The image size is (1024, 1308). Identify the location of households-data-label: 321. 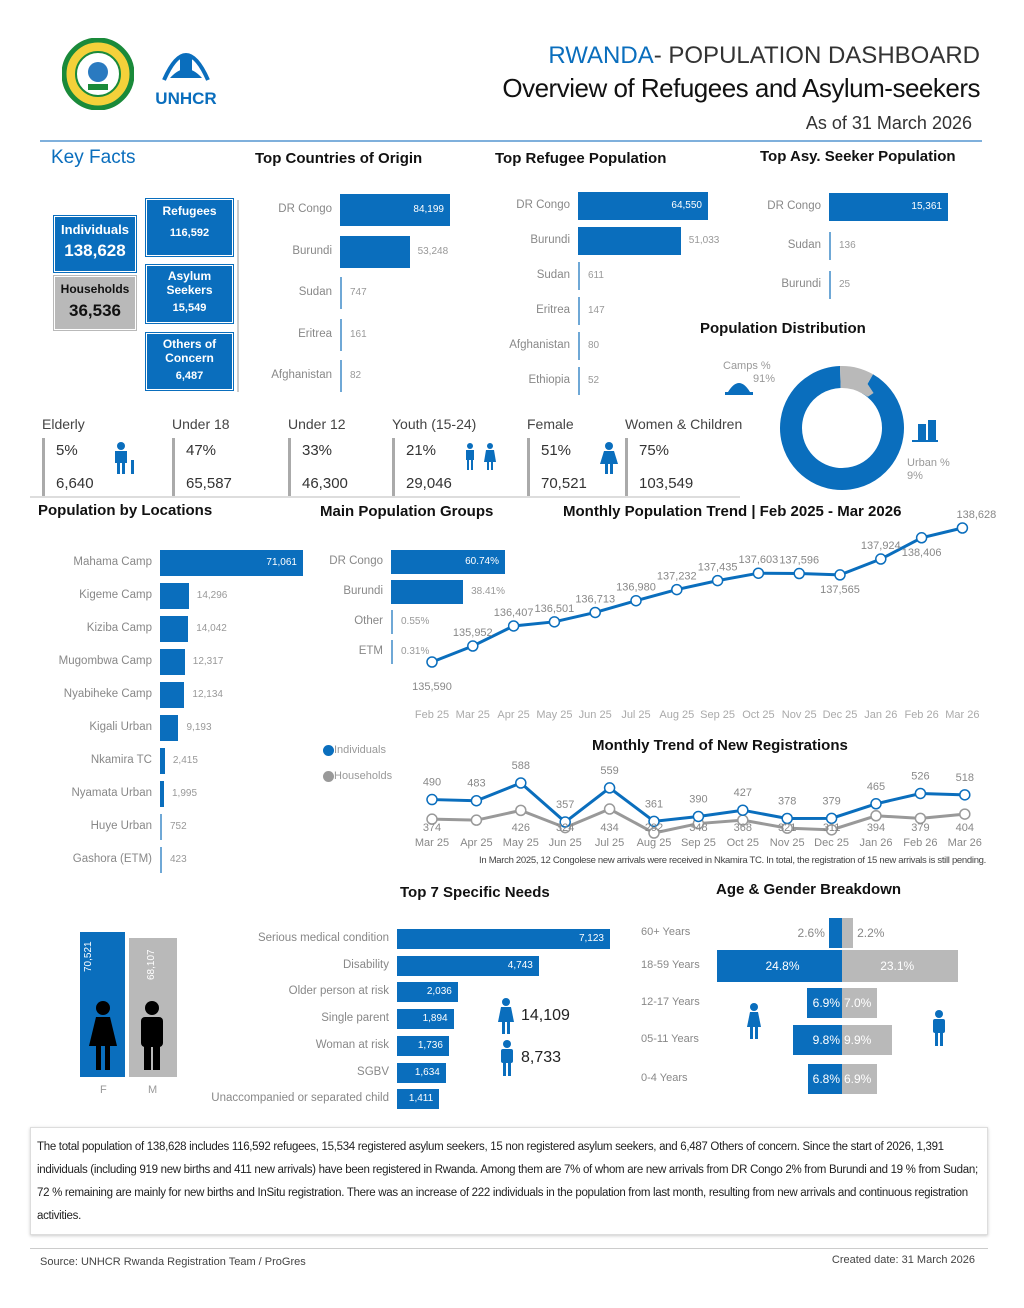
(787, 828).